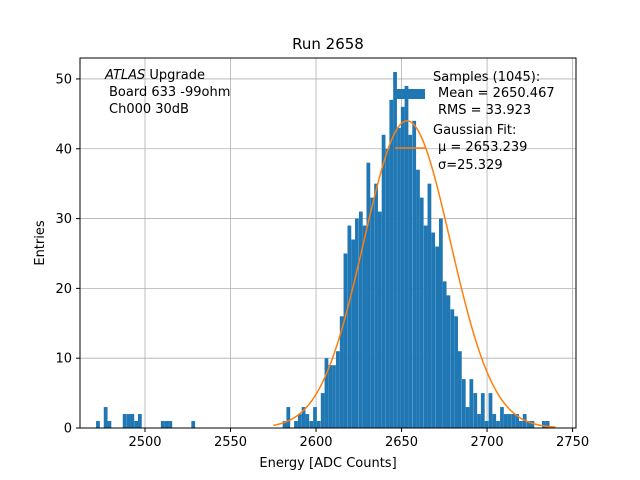 This screenshot has height=480, width=640. I want to click on x-tick-label-1: 2550, so click(230, 442).